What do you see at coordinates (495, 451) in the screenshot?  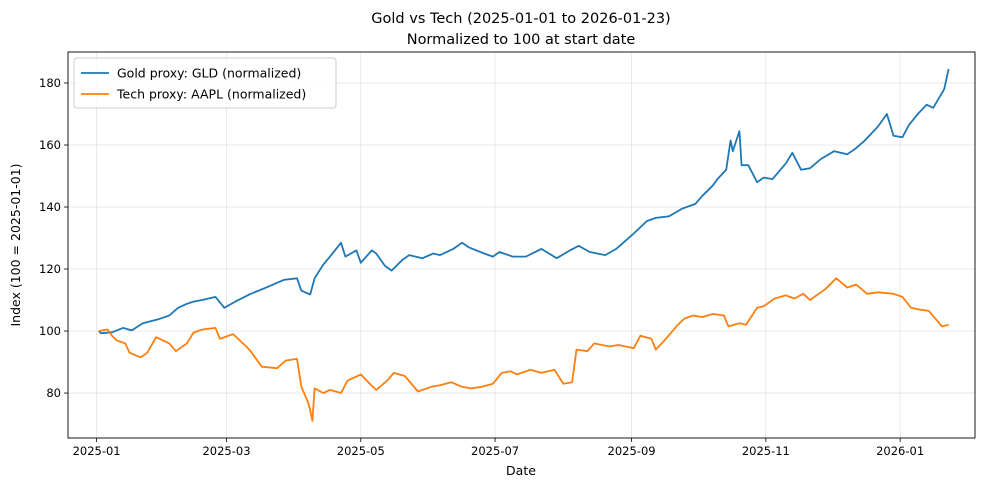 I see `x-tick-label: 2025-07` at bounding box center [495, 451].